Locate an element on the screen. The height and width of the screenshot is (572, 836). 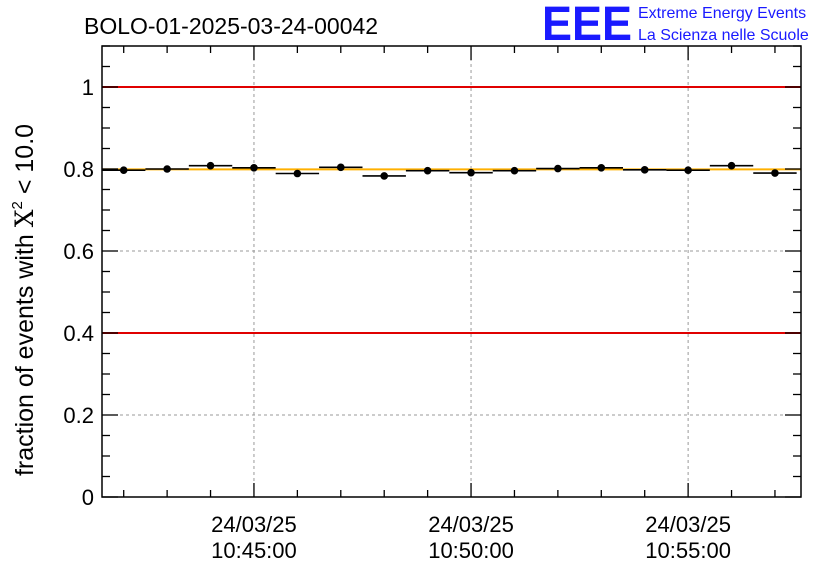
logo-line-1: Extreme Energy Events is located at coordinates (722, 13).